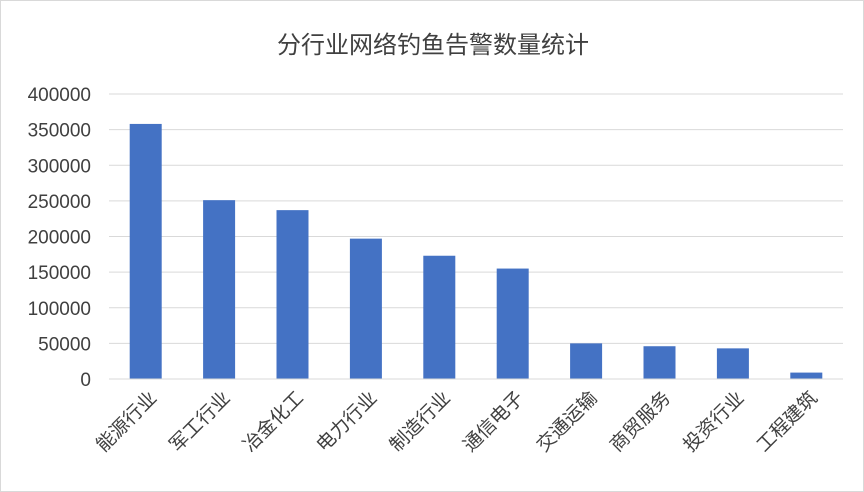  I want to click on x-tick-label: 商贸服务, so click(640, 421).